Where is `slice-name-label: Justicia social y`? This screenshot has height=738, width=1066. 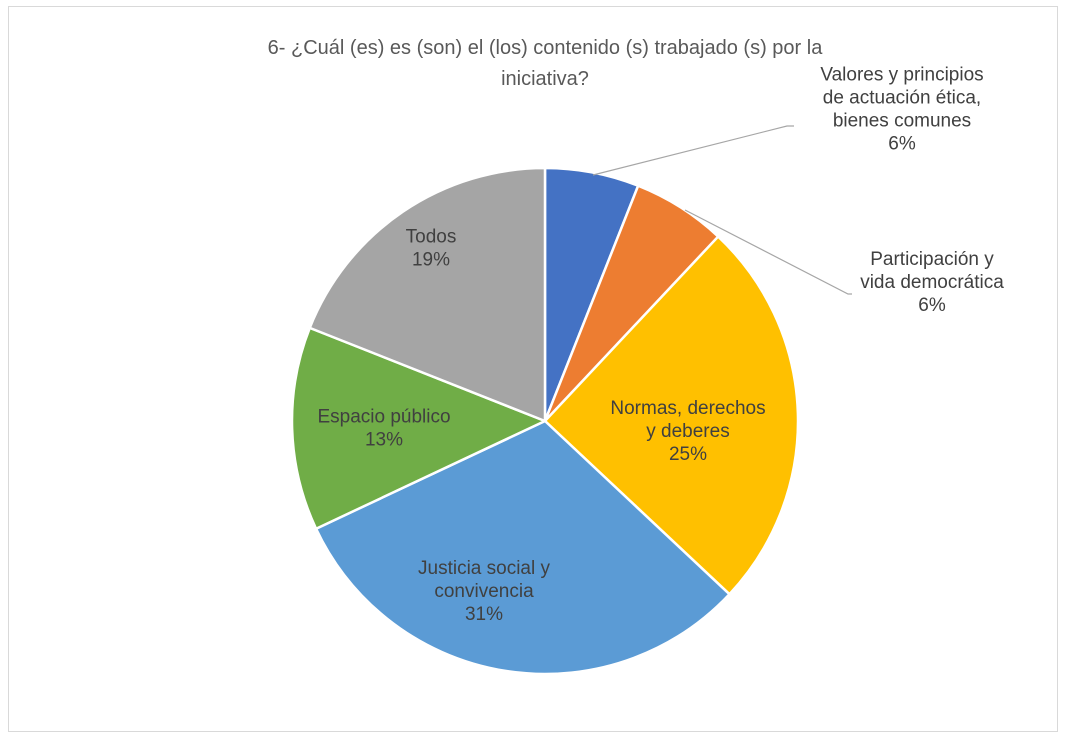 slice-name-label: Justicia social y is located at coordinates (484, 568).